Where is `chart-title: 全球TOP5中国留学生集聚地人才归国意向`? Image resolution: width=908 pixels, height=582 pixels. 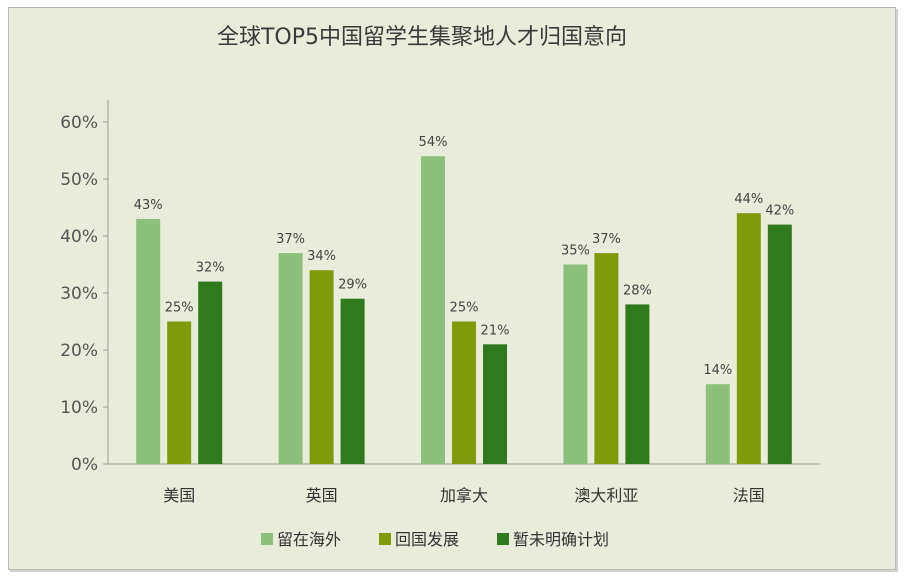 chart-title: 全球TOP5中国留学生集聚地人才归国意向 is located at coordinates (422, 37).